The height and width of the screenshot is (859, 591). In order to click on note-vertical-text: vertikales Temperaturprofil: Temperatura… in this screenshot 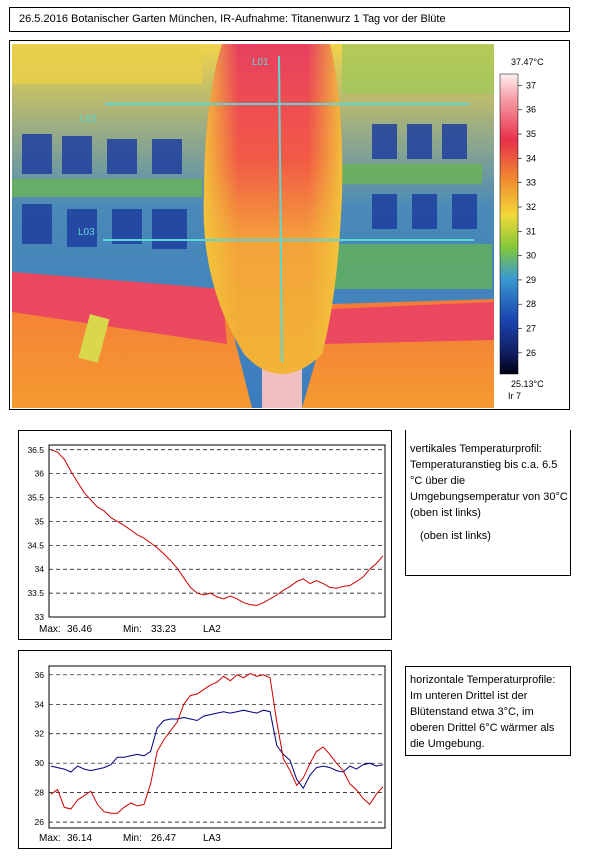, I will do `click(489, 481)`.